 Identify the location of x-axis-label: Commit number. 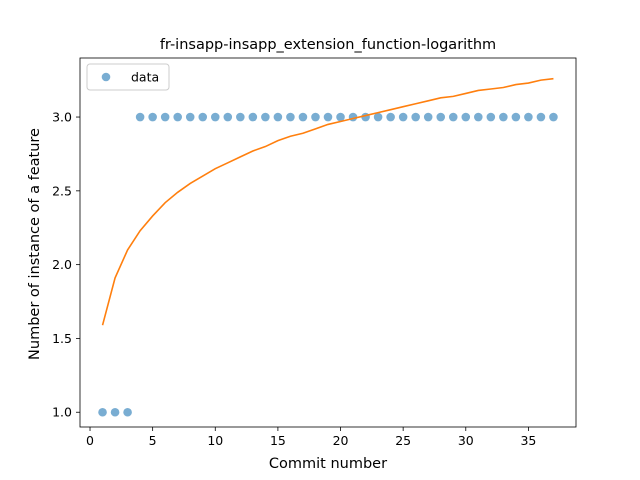
(328, 464).